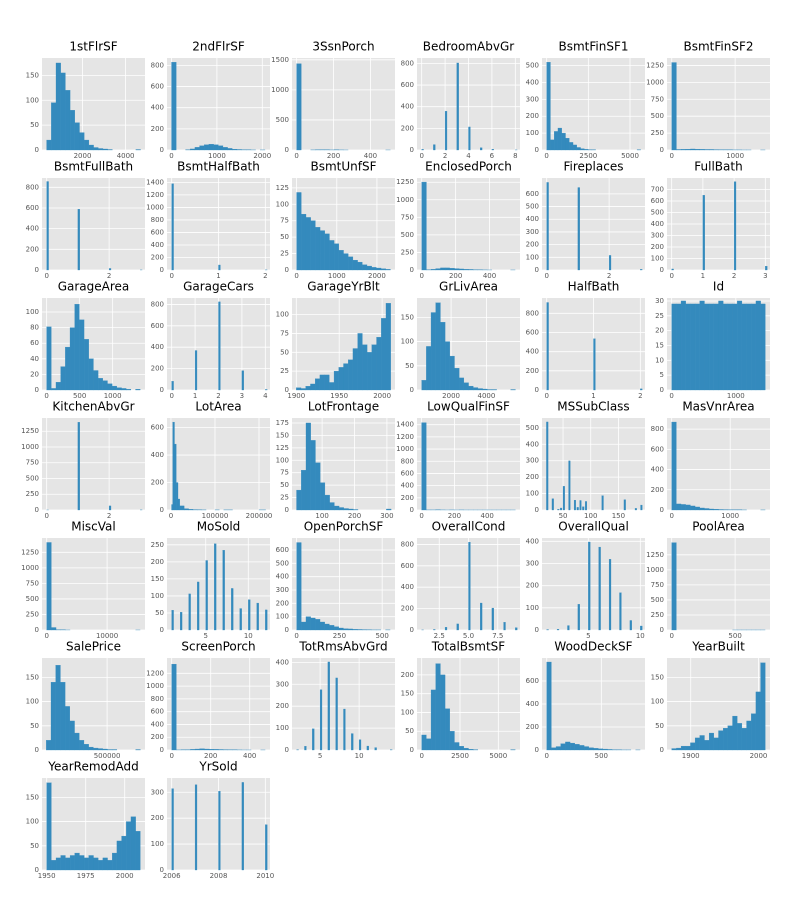 The image size is (806, 924). What do you see at coordinates (32, 478) in the screenshot?
I see `y-tick-label: 500` at bounding box center [32, 478].